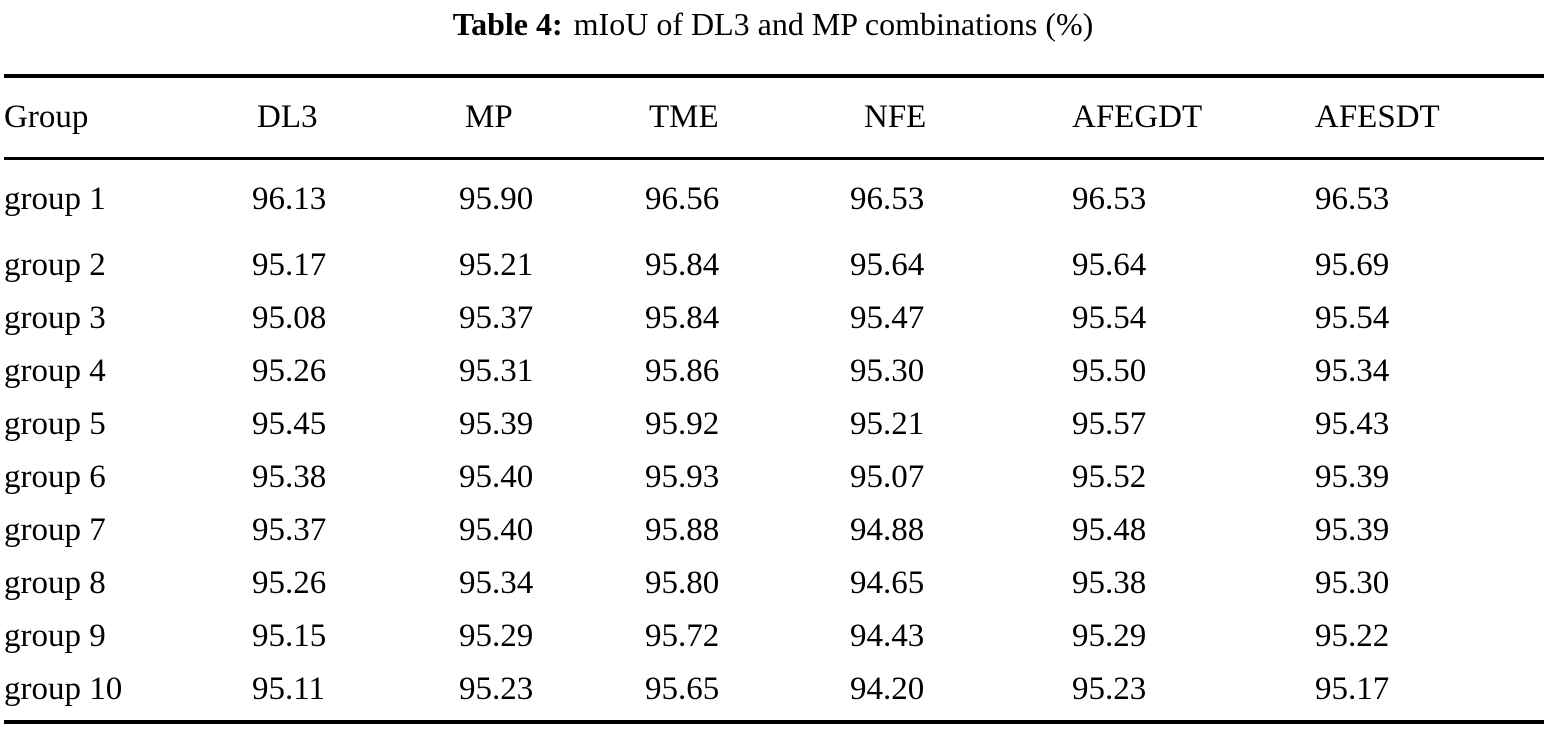  I want to click on cell-afegdt: 95.52, so click(1109, 477).